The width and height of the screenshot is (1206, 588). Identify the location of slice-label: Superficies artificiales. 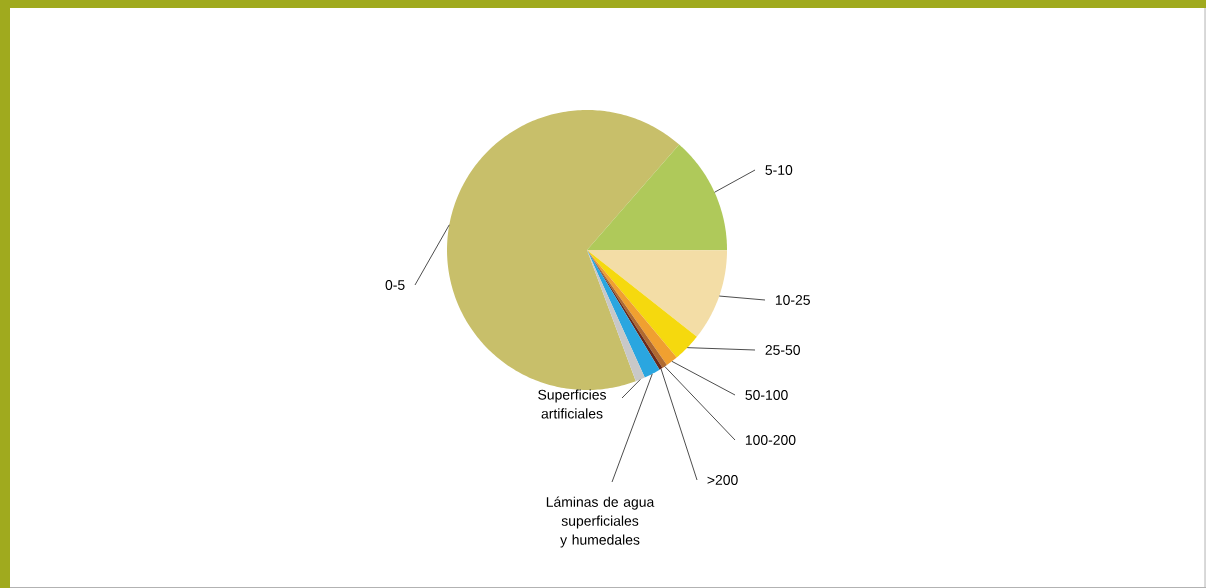
(572, 404).